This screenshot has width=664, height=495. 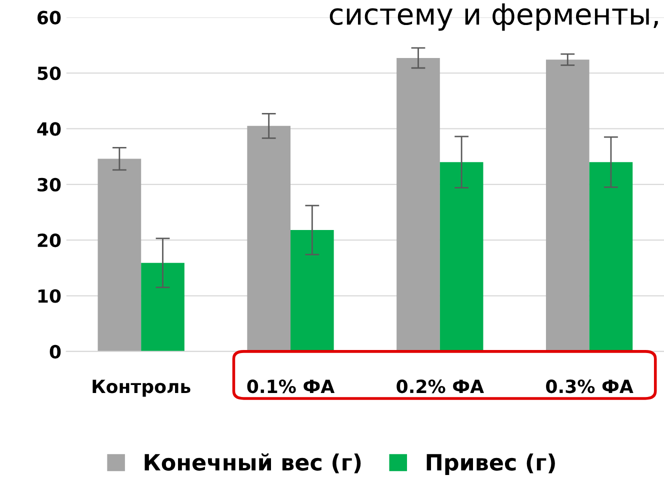 What do you see at coordinates (49, 129) in the screenshot?
I see `y-tick-label: 40` at bounding box center [49, 129].